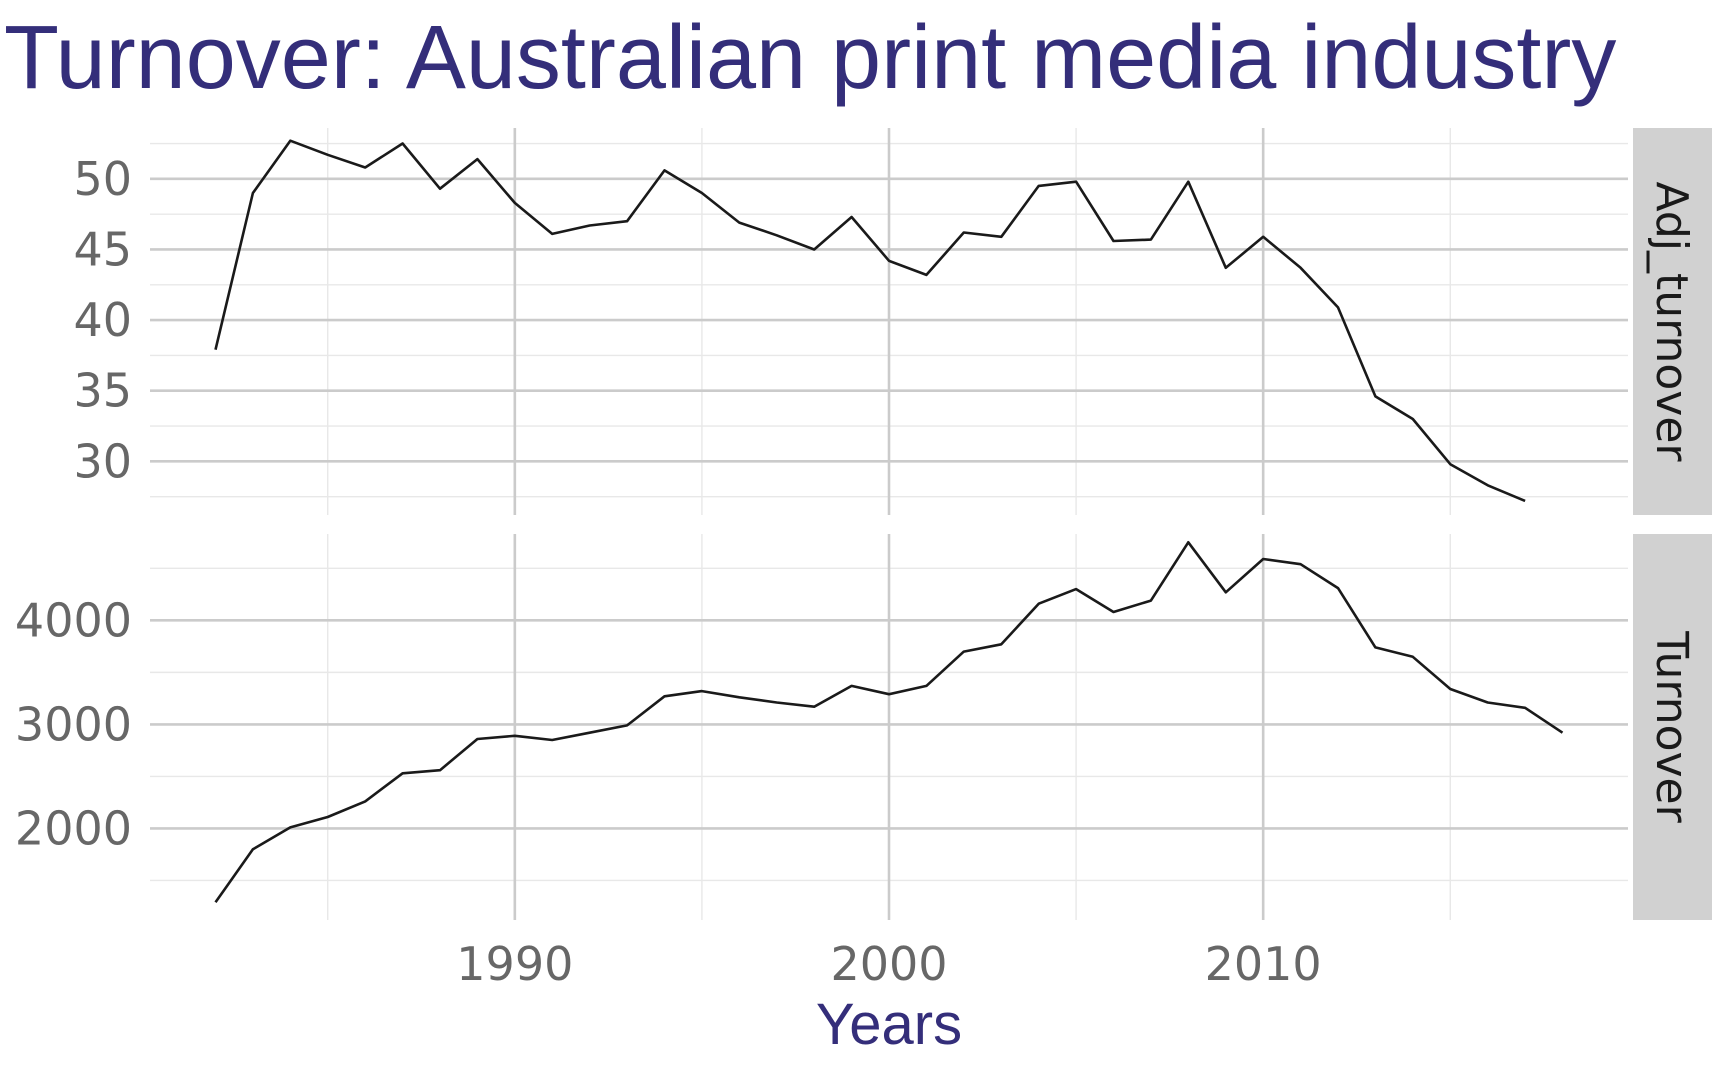 This screenshot has width=1728, height=1080. Describe the element at coordinates (102, 391) in the screenshot. I see `y-tick-label: 35` at that location.